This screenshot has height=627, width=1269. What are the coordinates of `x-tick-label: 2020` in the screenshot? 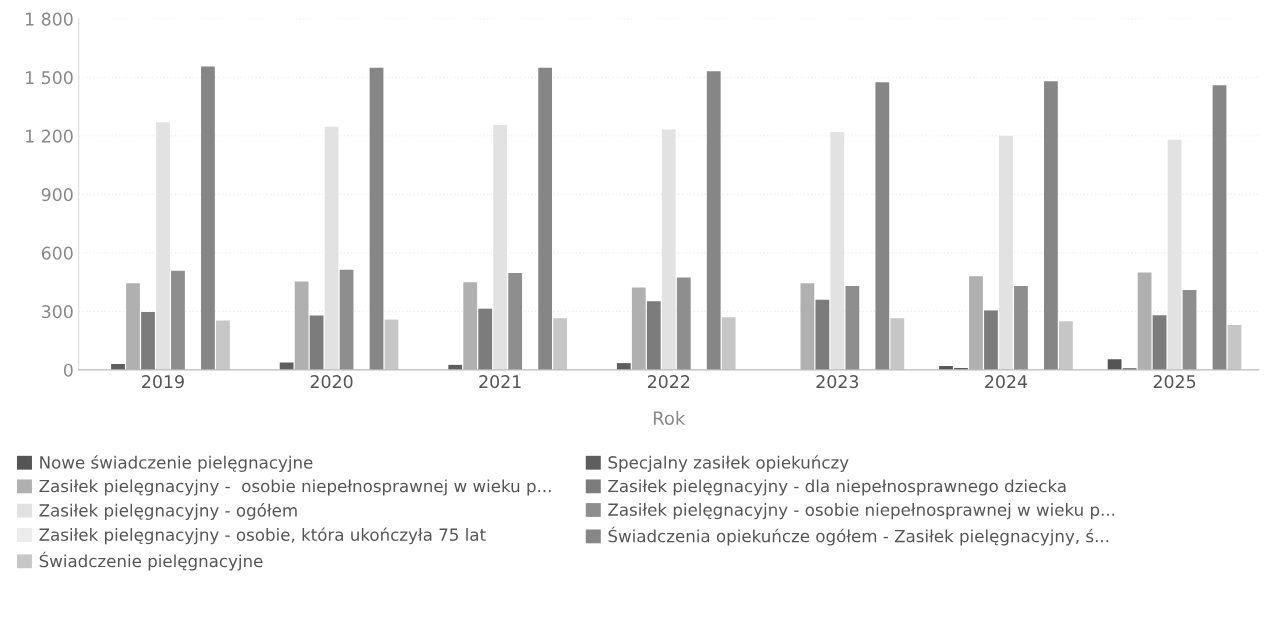 It's located at (331, 382).